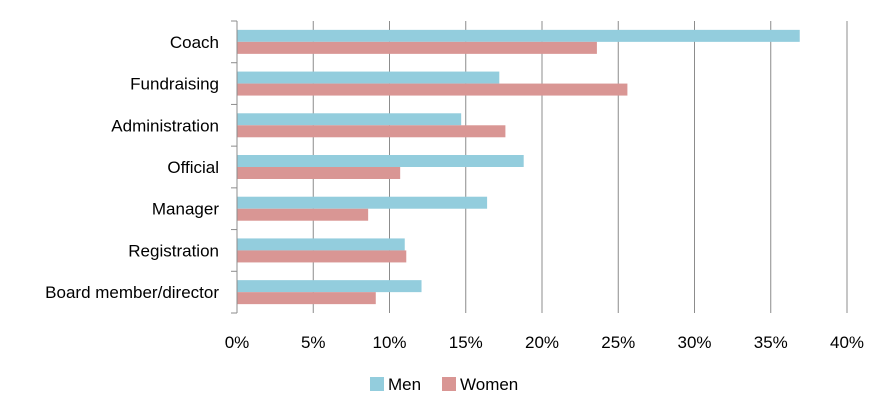  What do you see at coordinates (313, 342) in the screenshot?
I see `x-tick-label: 5%` at bounding box center [313, 342].